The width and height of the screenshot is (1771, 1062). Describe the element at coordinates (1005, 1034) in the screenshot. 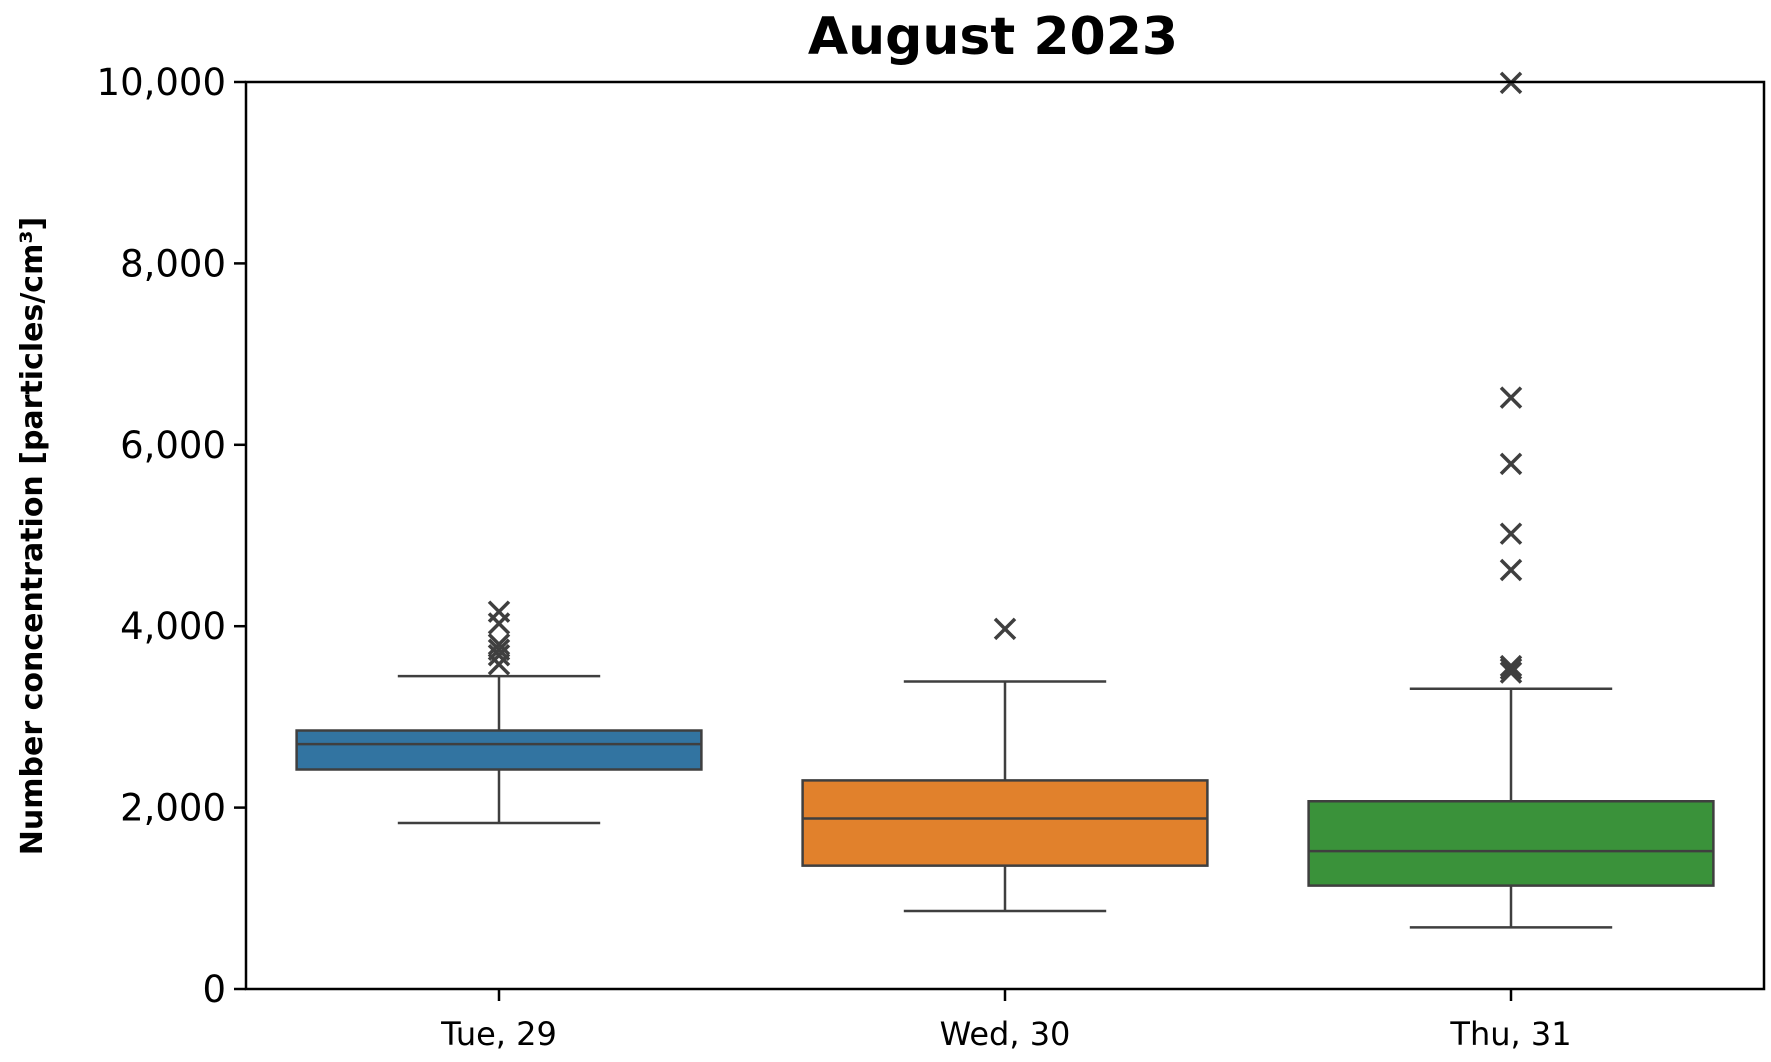

I see `x-tick-label: Wed, 30` at that location.